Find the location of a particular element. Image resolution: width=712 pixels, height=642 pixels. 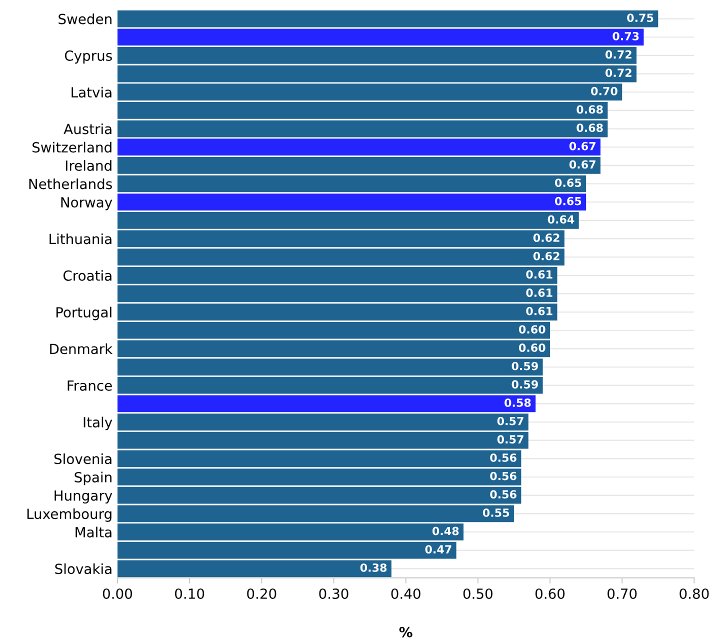

data-label: 0.58 is located at coordinates (517, 402).